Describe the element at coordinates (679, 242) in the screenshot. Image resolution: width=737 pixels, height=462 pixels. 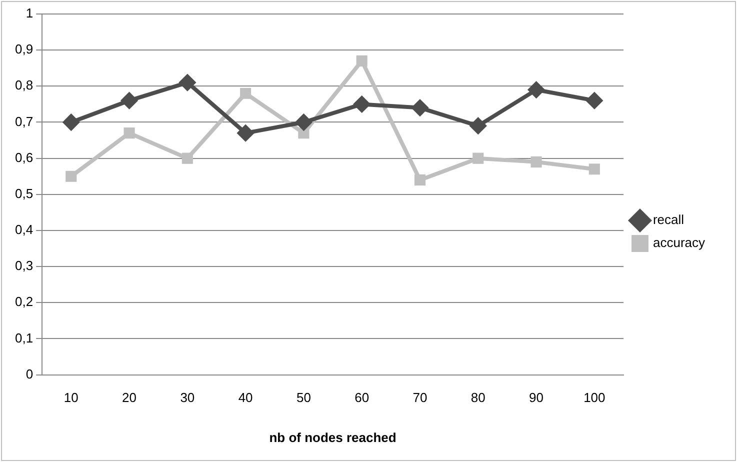
I see `legend-label: accuracy` at that location.